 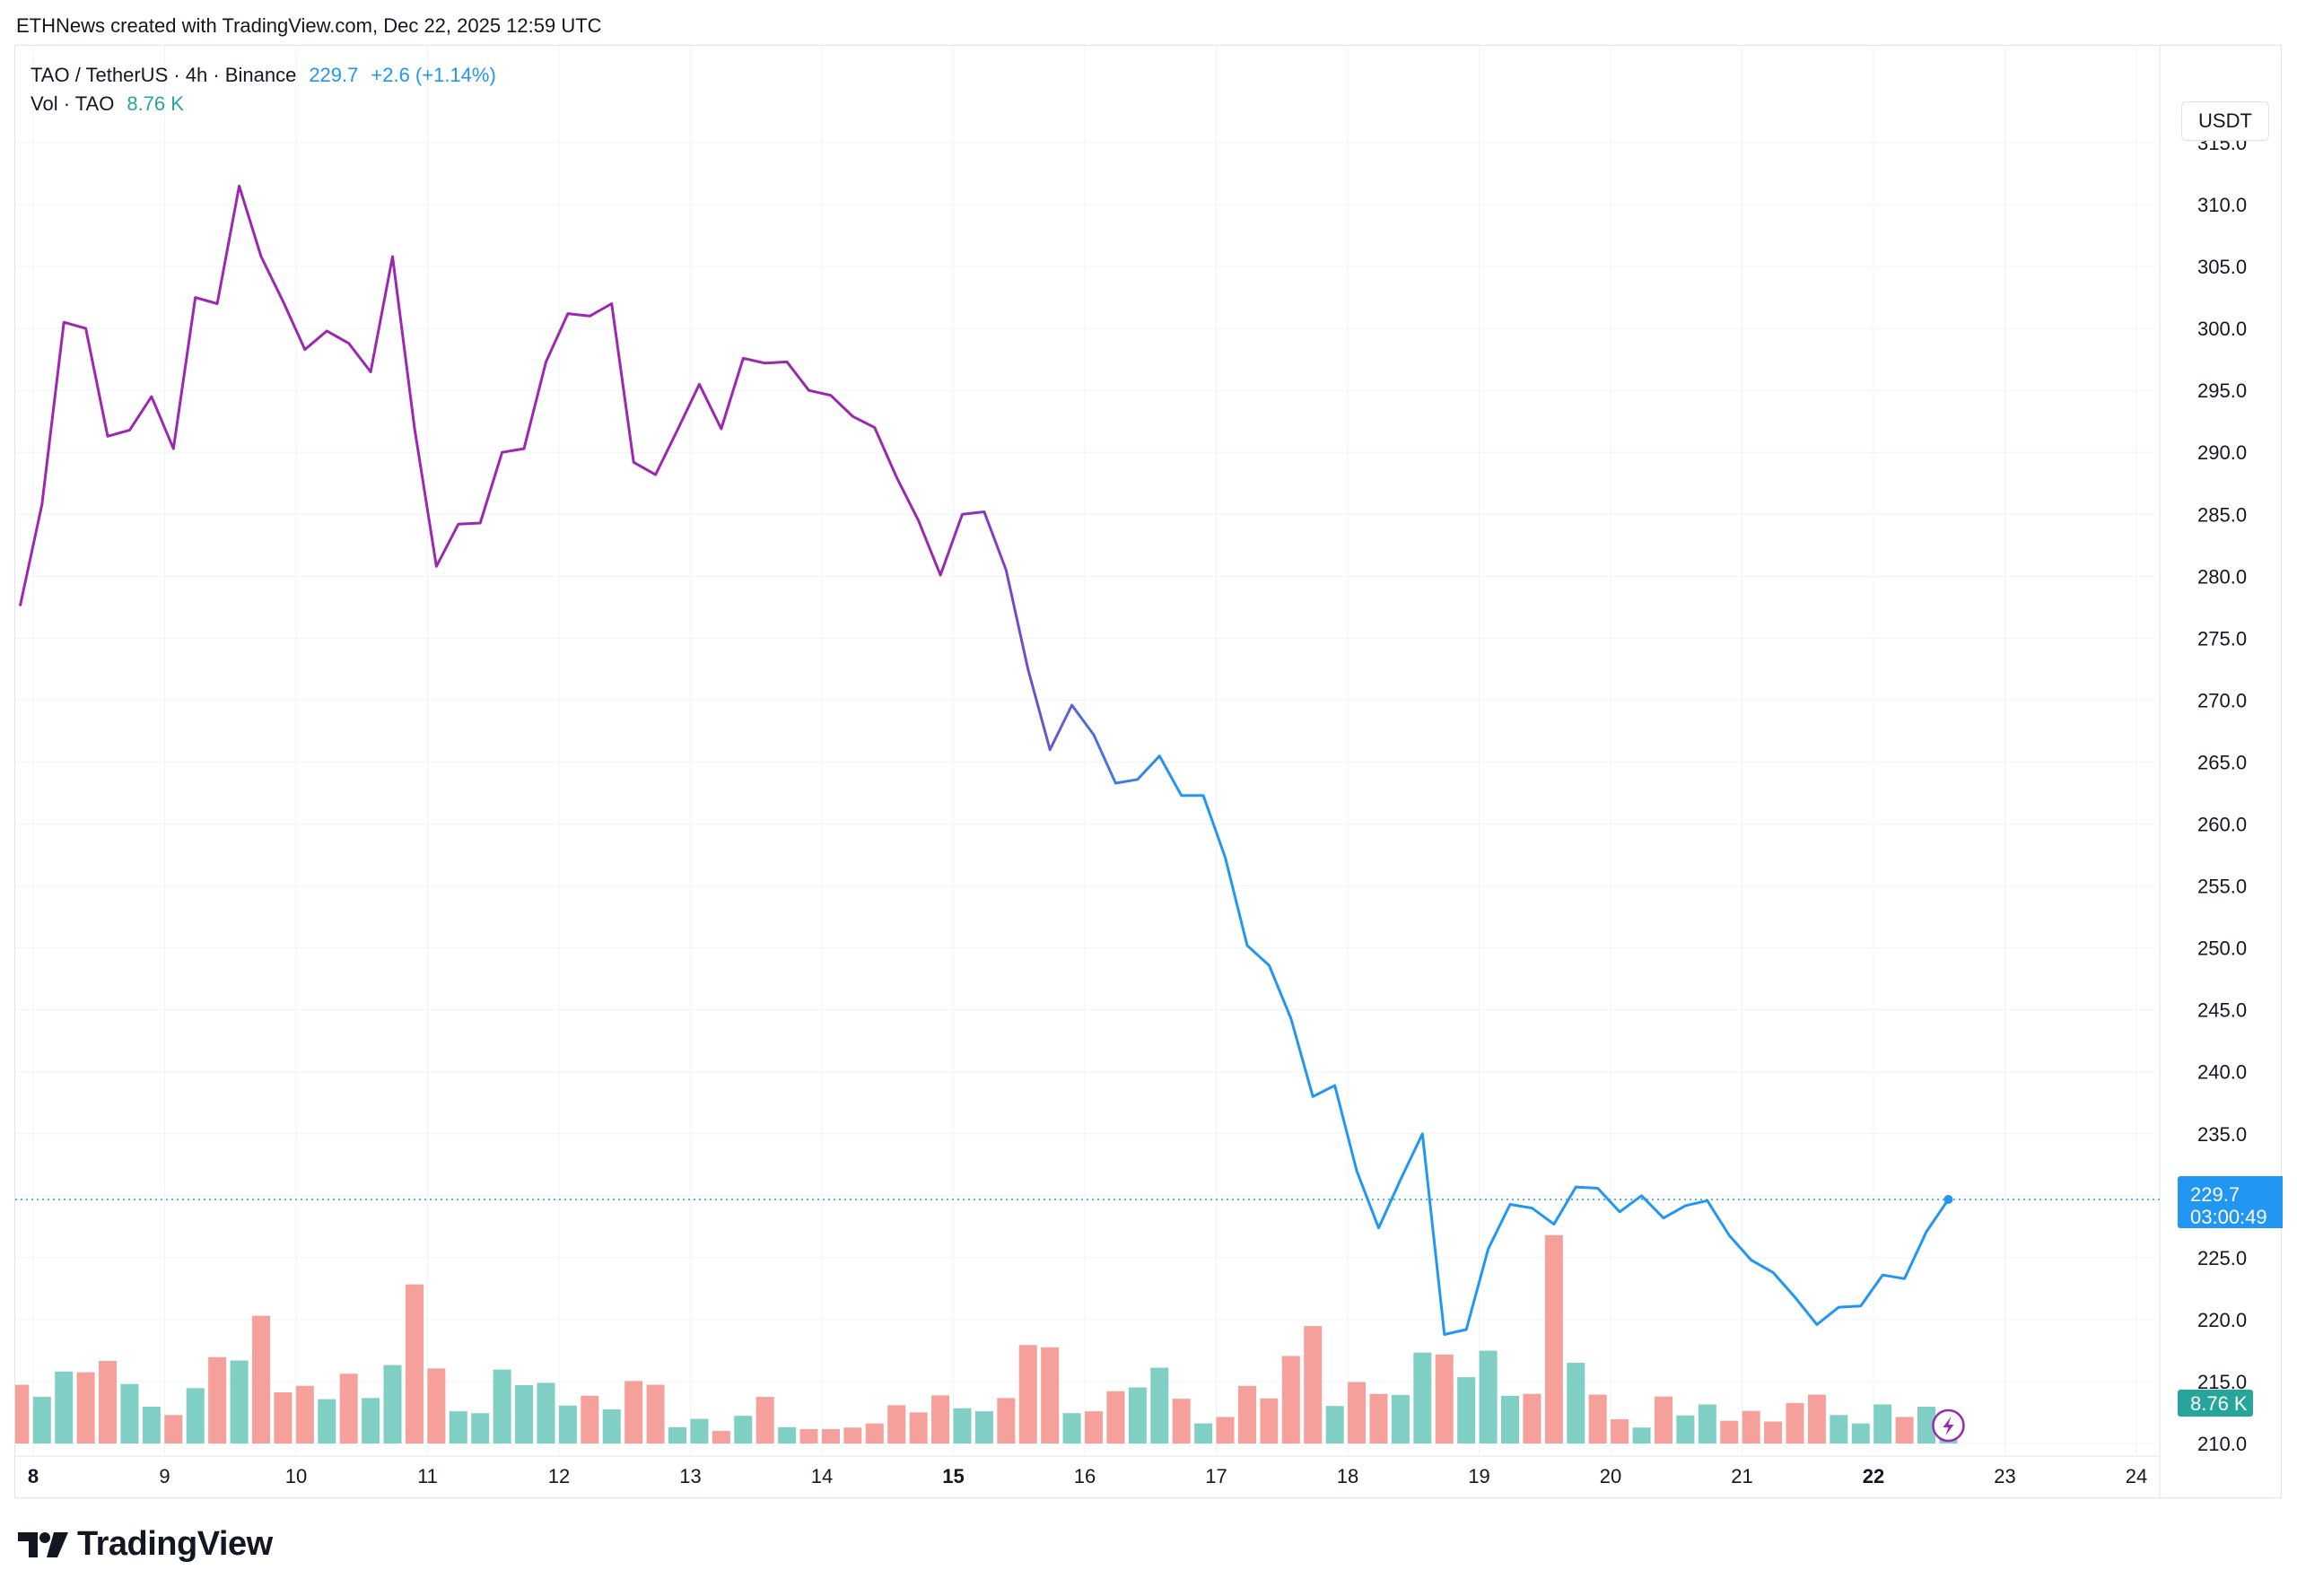 What do you see at coordinates (2222, 267) in the screenshot?
I see `y-tick-label: 305.0` at bounding box center [2222, 267].